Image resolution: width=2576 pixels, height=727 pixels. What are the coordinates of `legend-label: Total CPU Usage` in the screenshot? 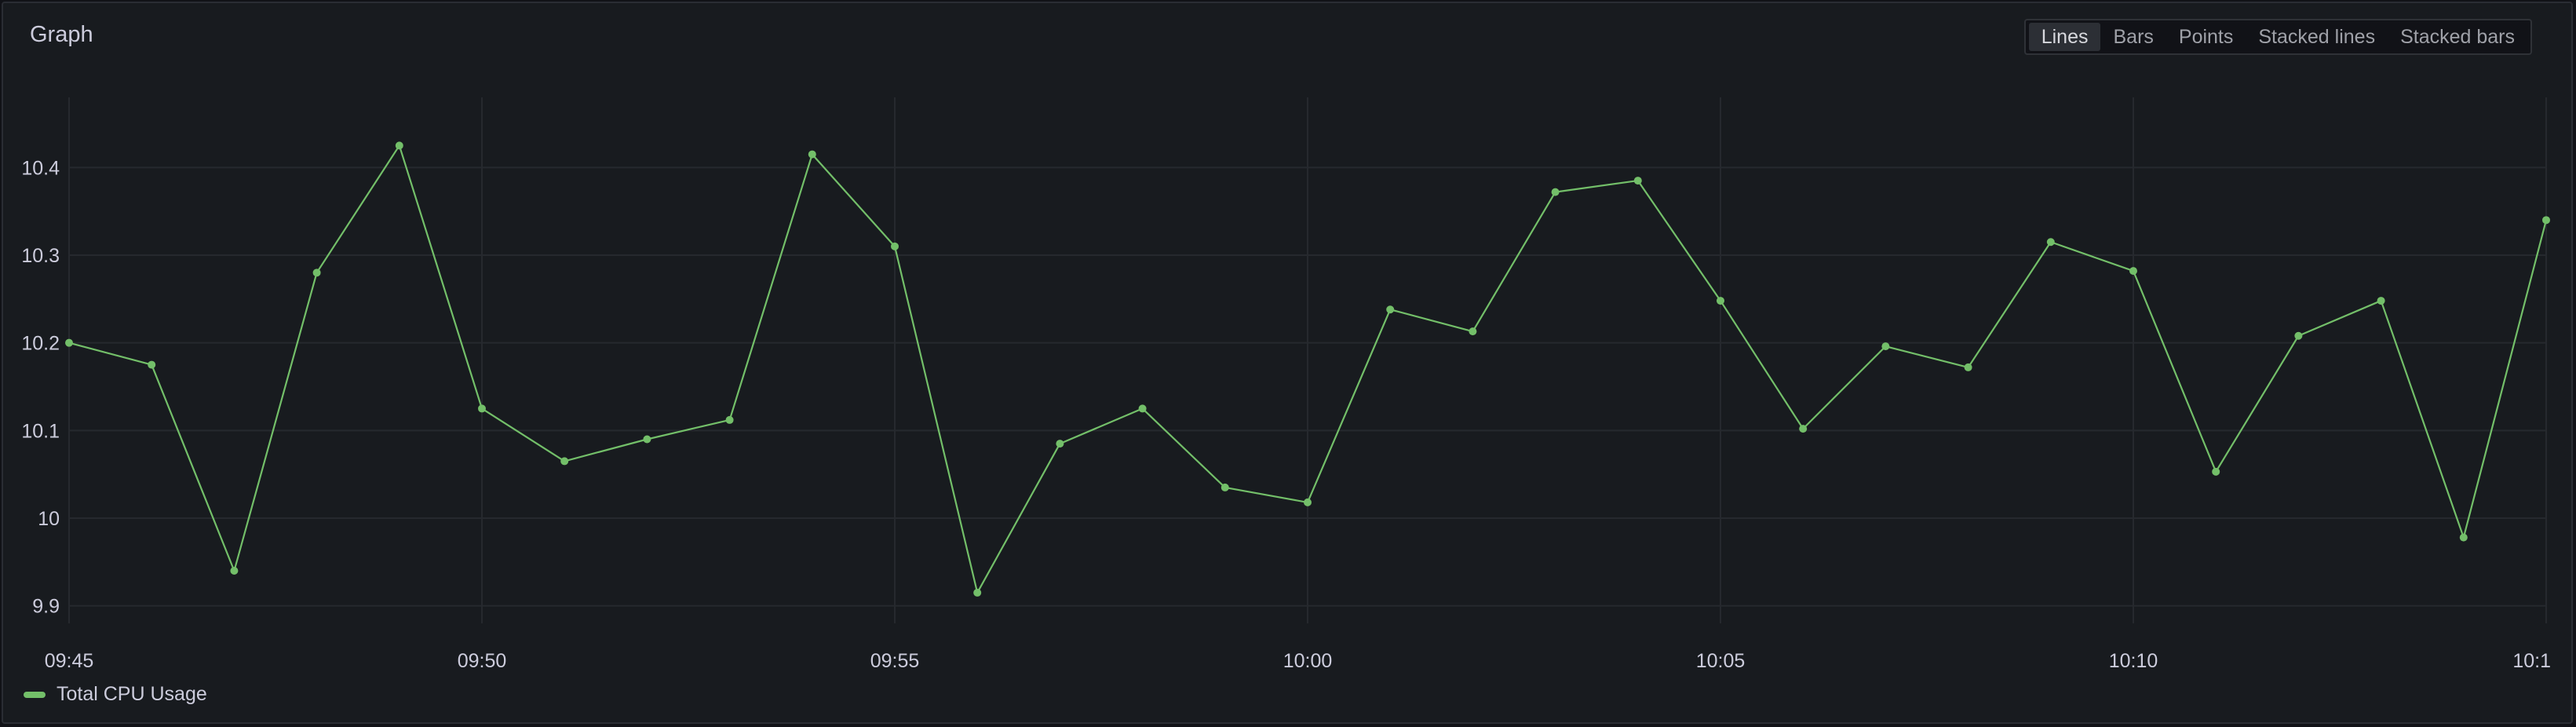 It's located at (132, 694).